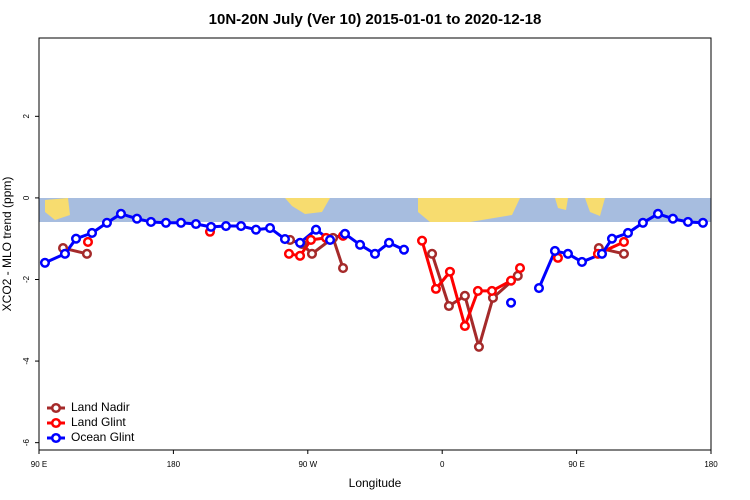  What do you see at coordinates (26, 197) in the screenshot?
I see `y-tick-label: 0` at bounding box center [26, 197].